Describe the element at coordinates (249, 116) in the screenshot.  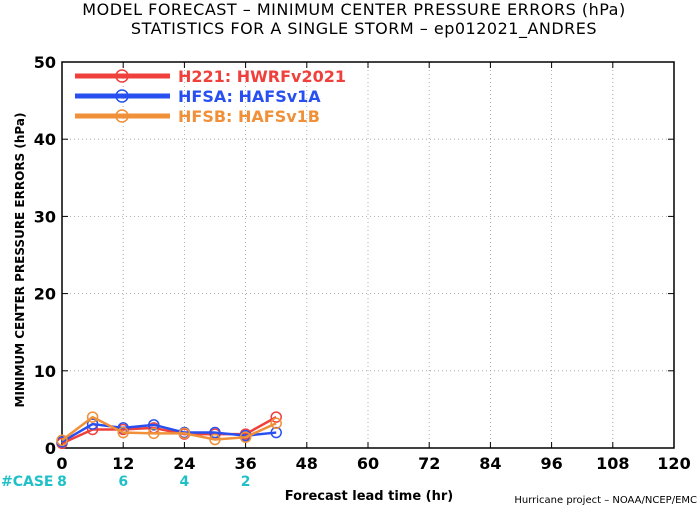
I see `legend-label: HFSB: HAFSv1B` at that location.